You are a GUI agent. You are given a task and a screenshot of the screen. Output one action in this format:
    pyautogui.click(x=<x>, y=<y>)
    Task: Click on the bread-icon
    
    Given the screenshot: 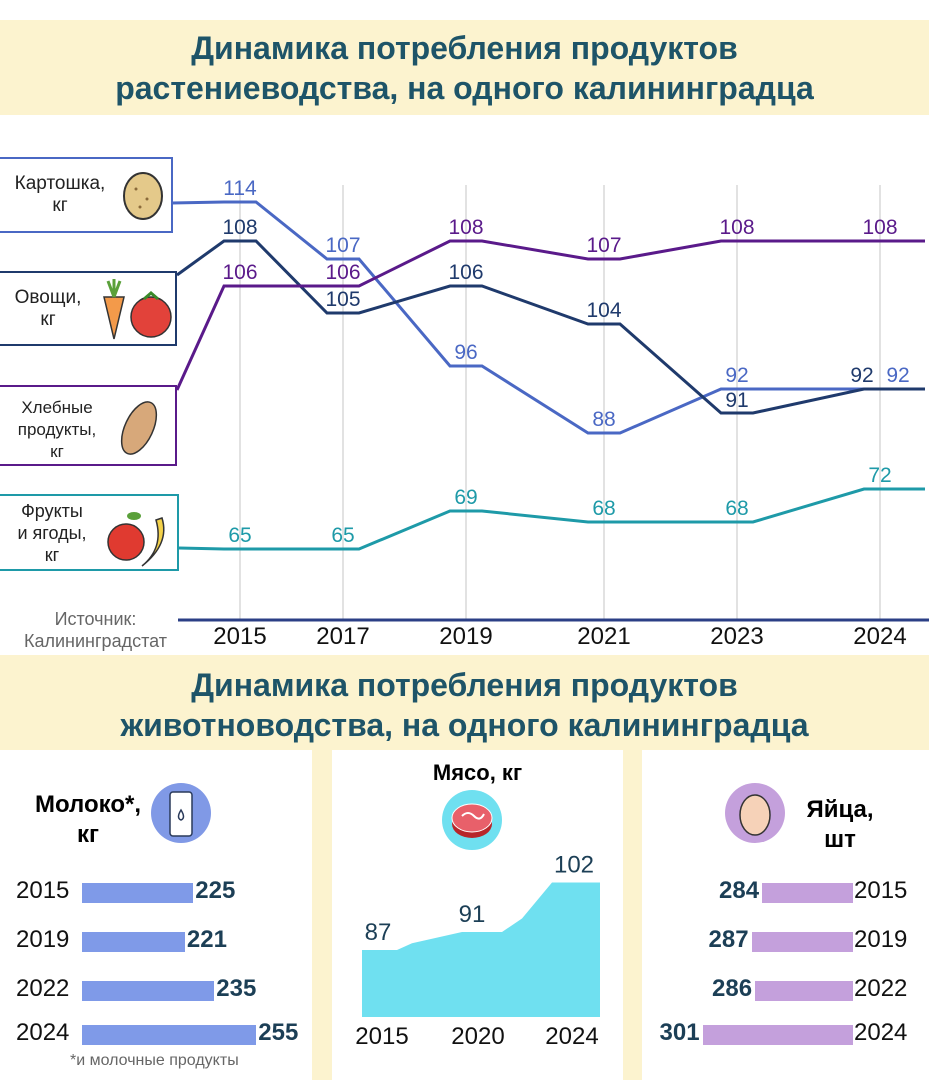 What is the action you would take?
    pyautogui.click(x=139, y=428)
    